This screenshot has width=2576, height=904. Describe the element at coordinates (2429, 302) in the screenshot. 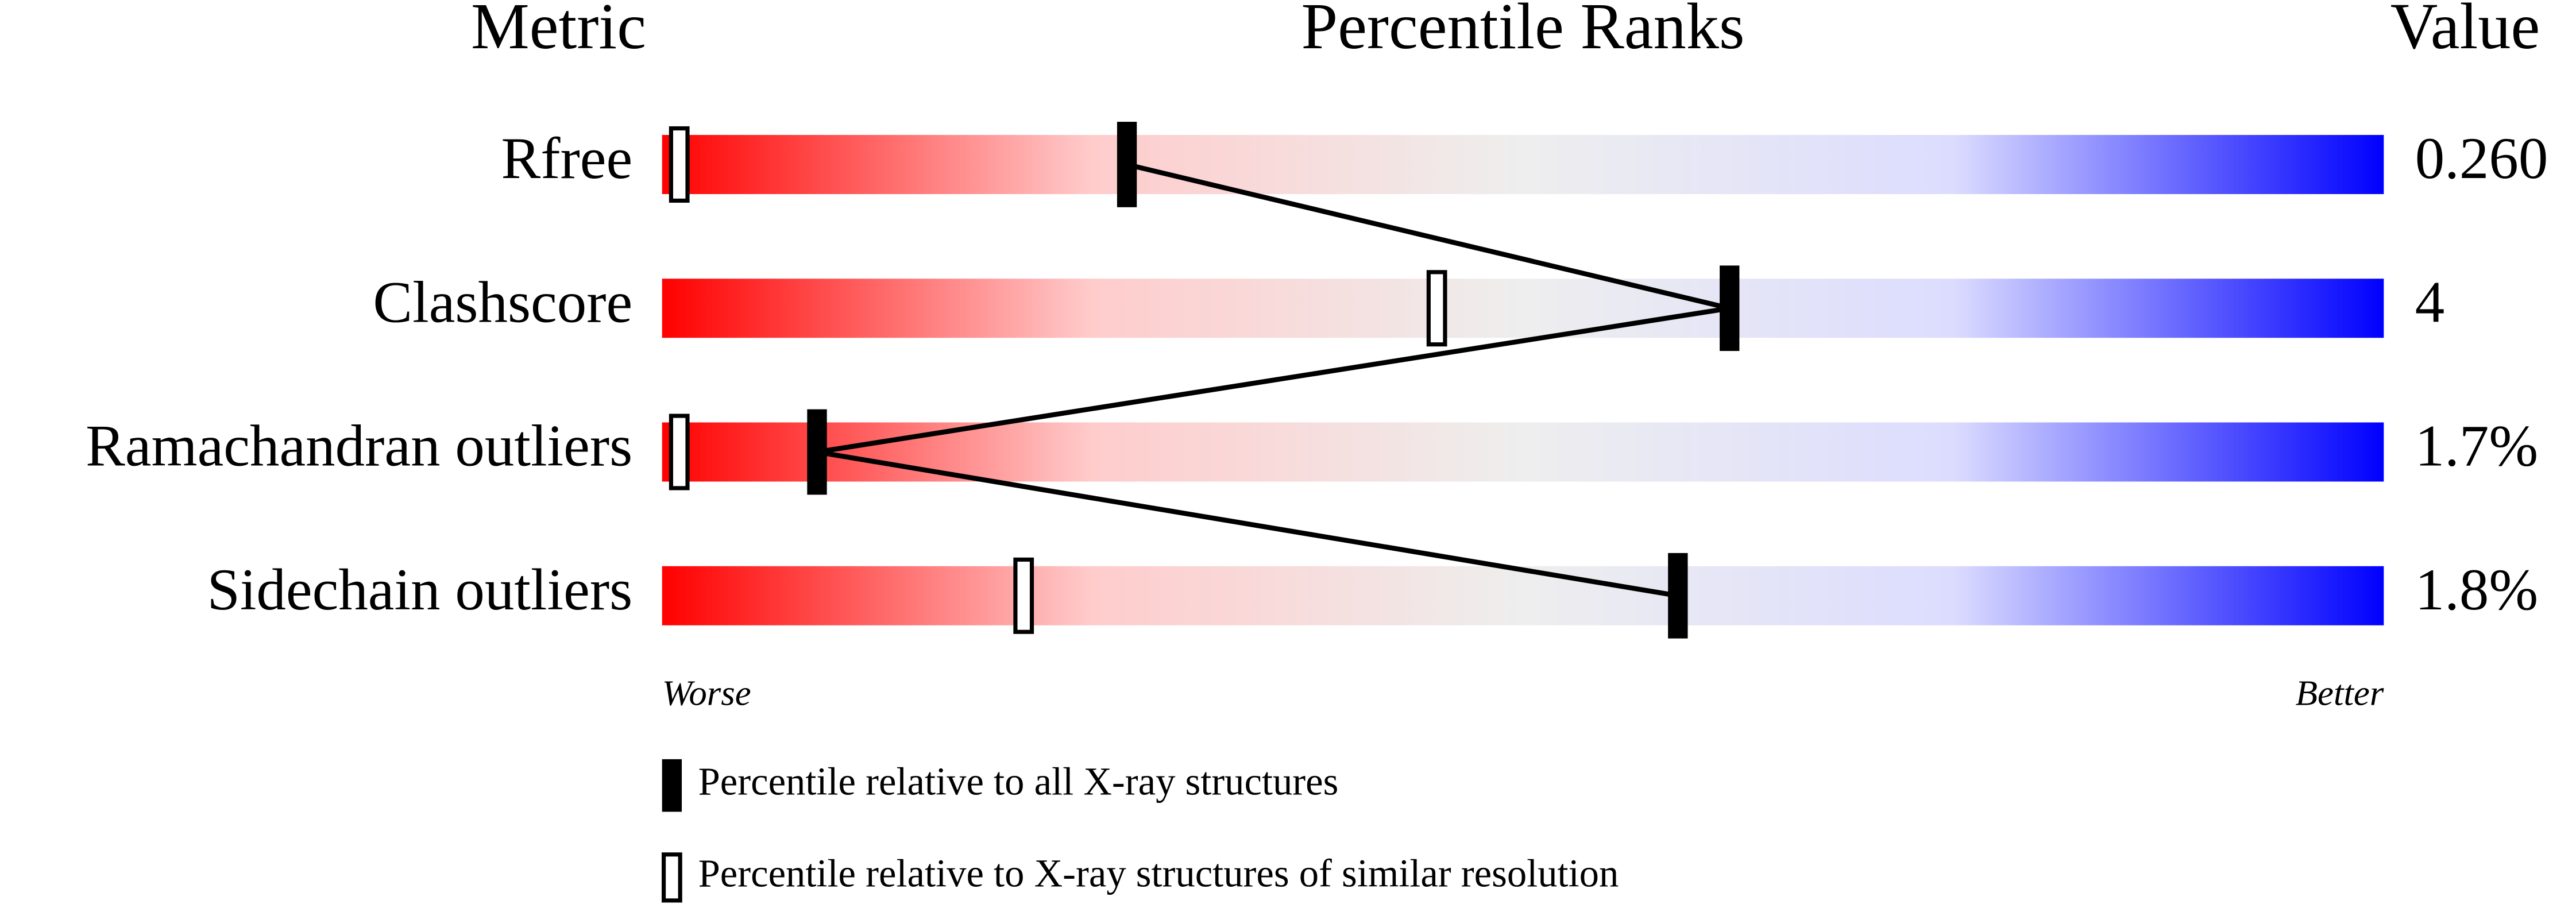

I see `metric-value: 4` at that location.